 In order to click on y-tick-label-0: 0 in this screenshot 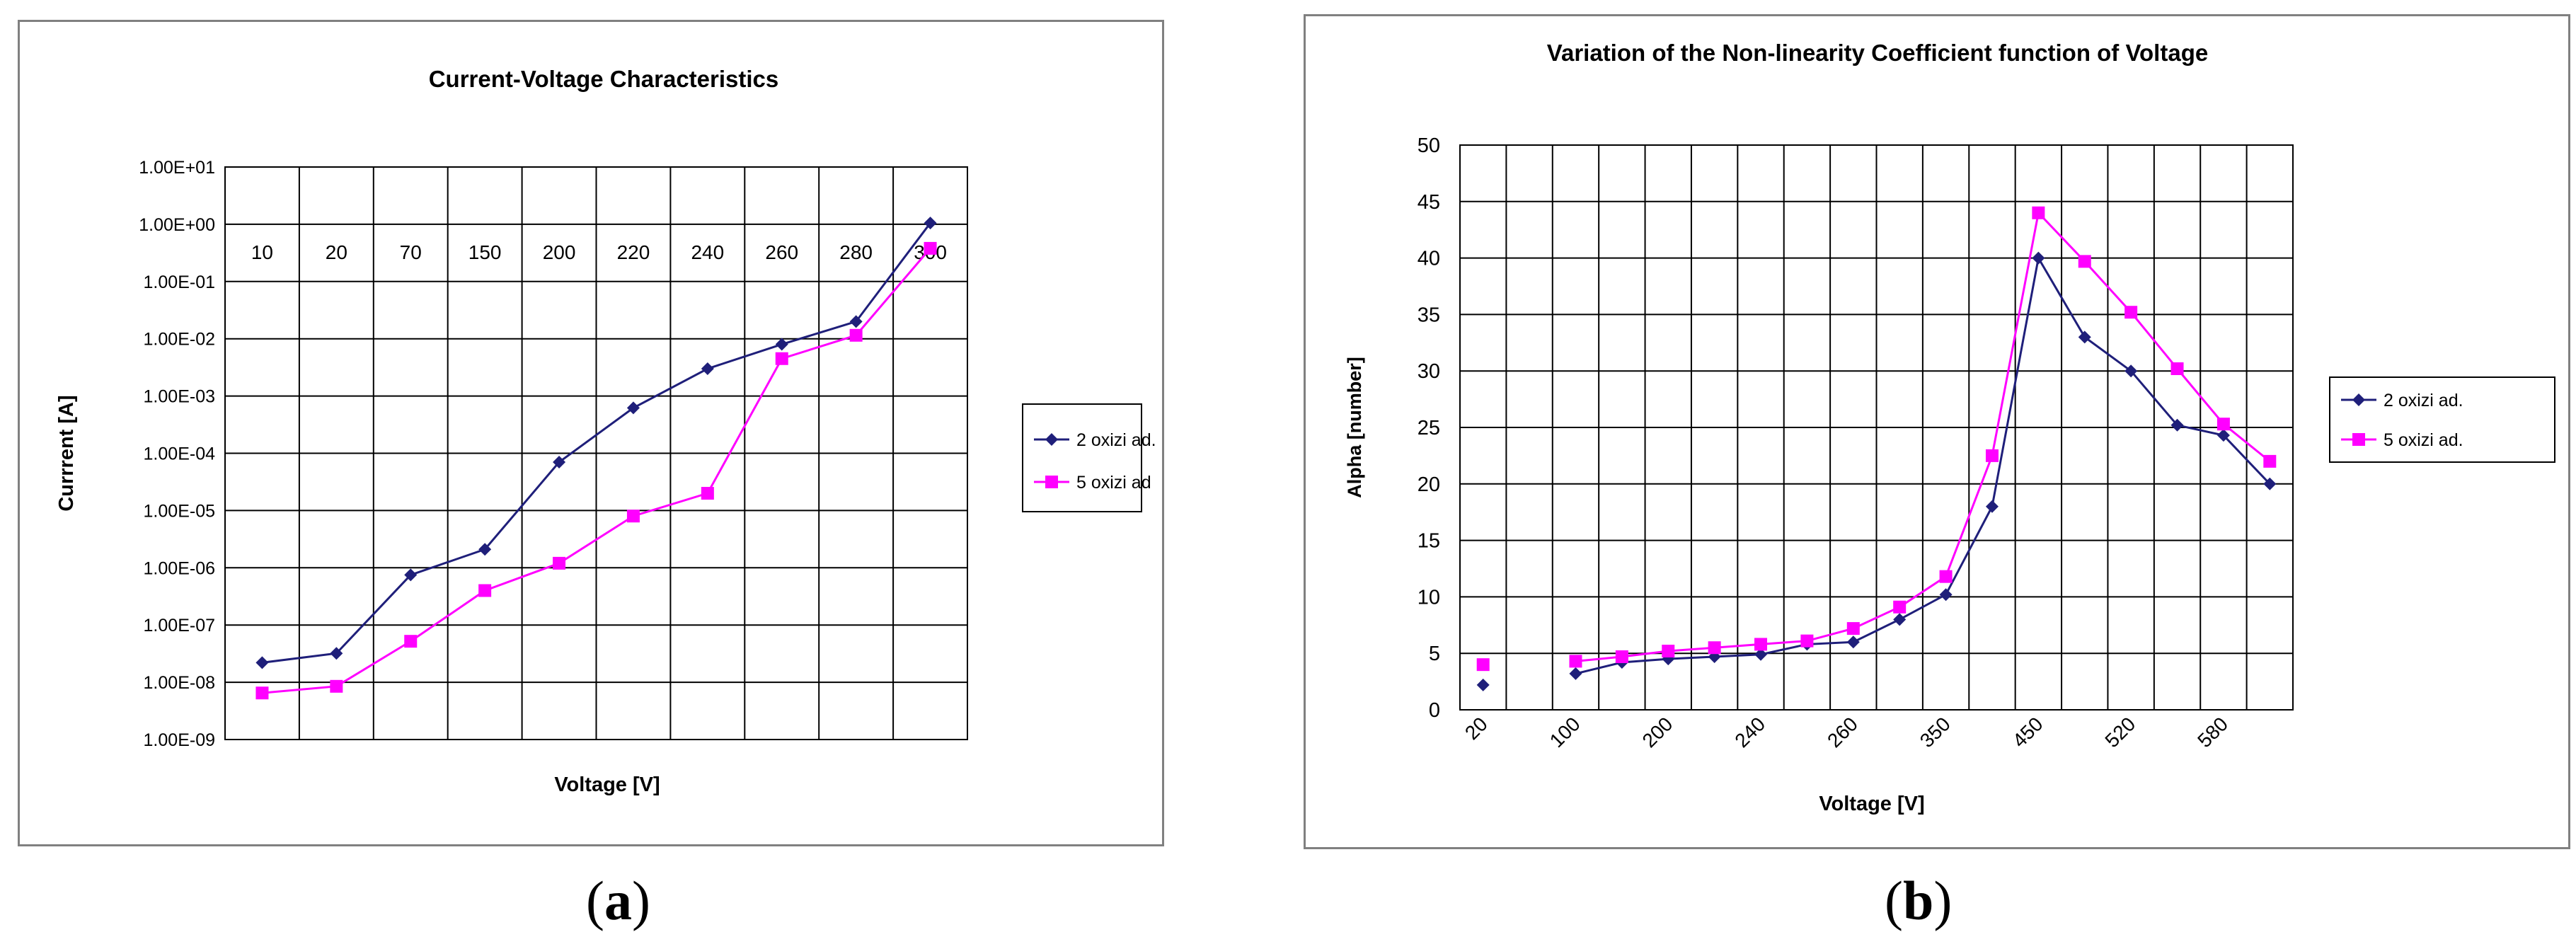, I will do `click(1435, 710)`.